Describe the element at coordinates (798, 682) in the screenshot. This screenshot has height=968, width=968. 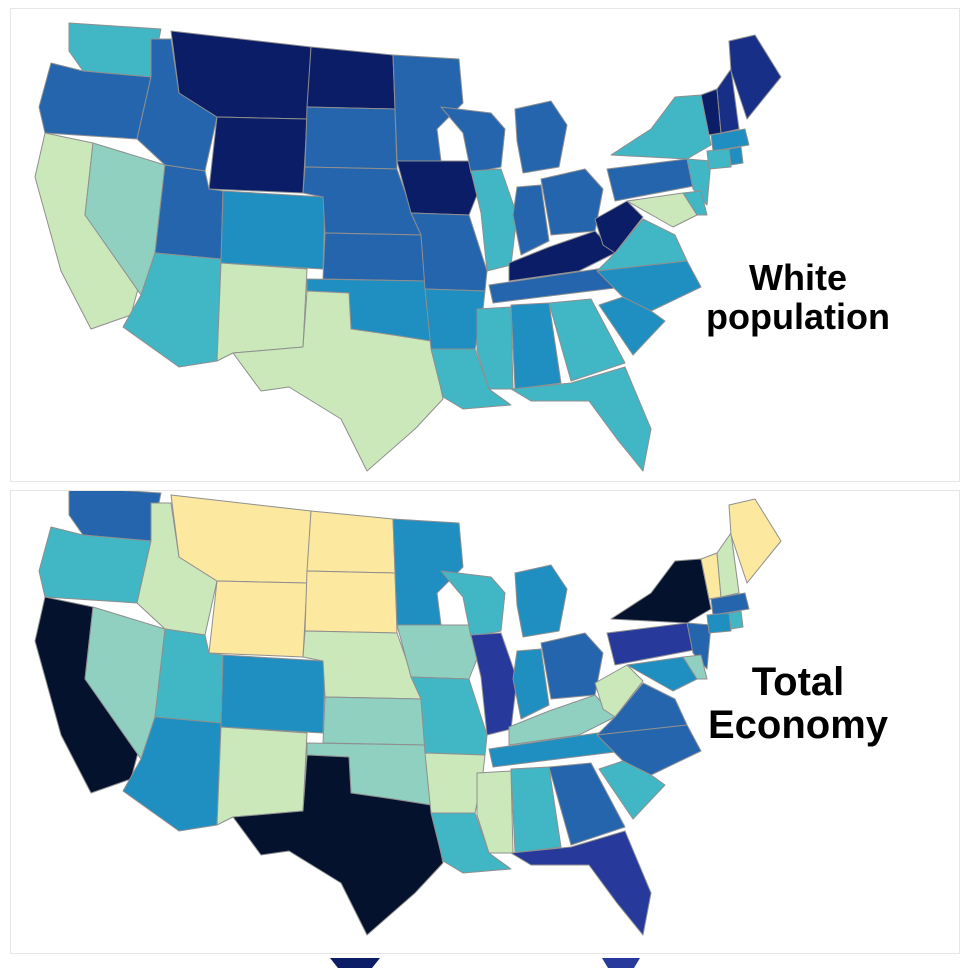
I see `title-line: Total` at that location.